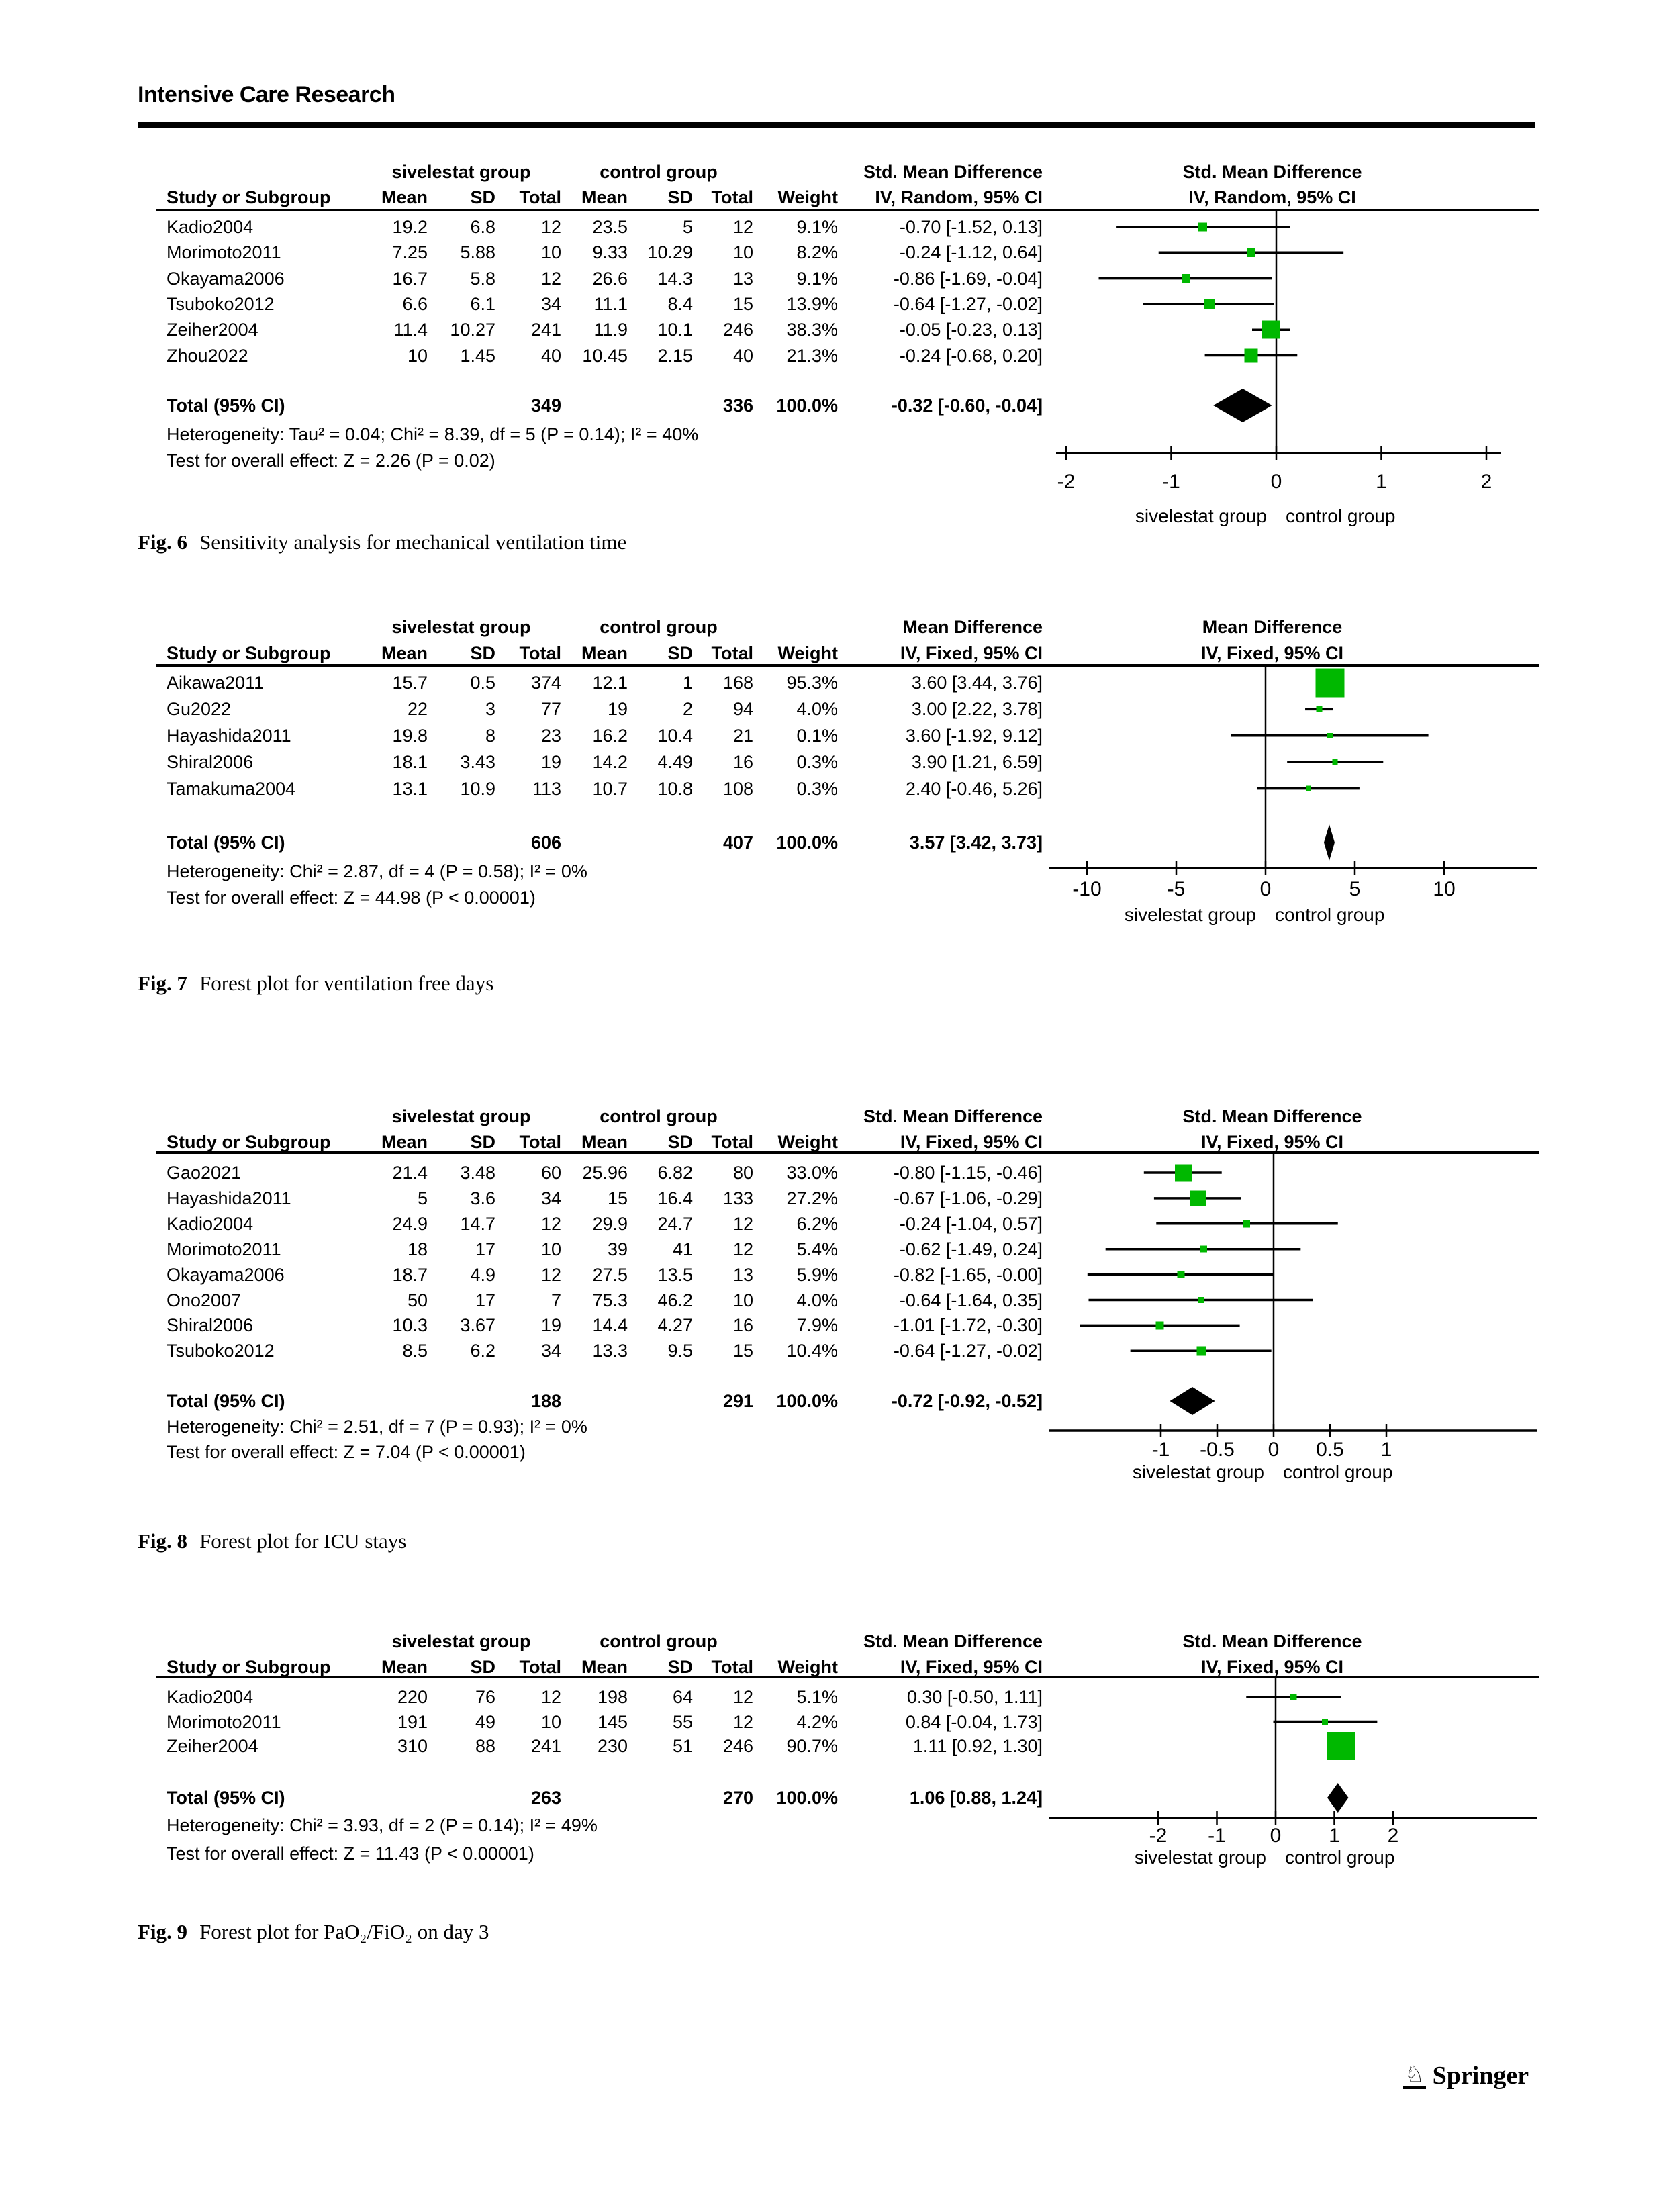  What do you see at coordinates (412, 1721) in the screenshot?
I see `study-row-cell: 191` at bounding box center [412, 1721].